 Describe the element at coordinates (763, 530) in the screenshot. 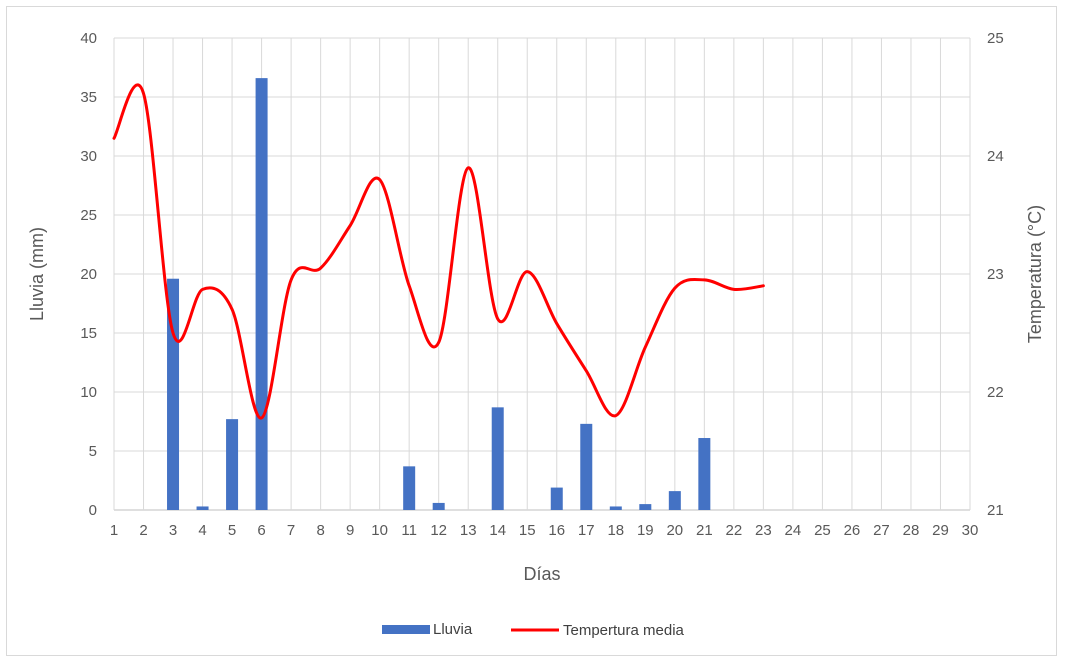

I see `x-tick-label: 23` at that location.